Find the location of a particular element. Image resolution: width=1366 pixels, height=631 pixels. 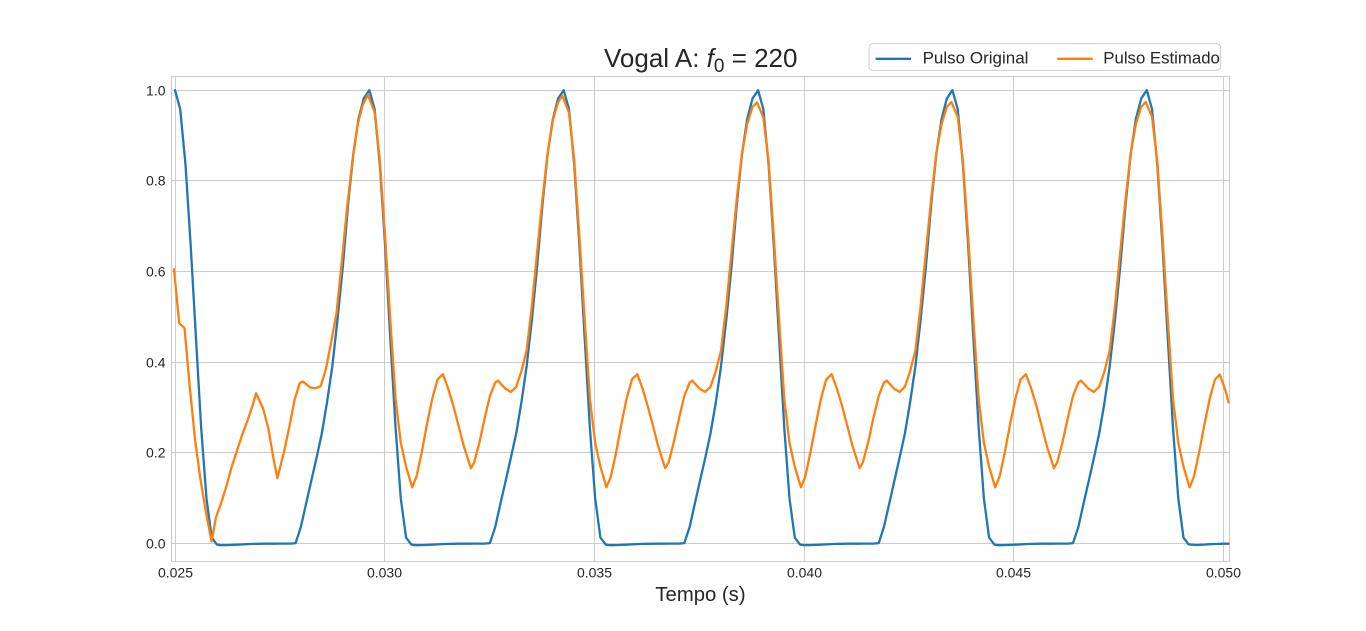

svg-text: 0.8 is located at coordinates (156, 181).